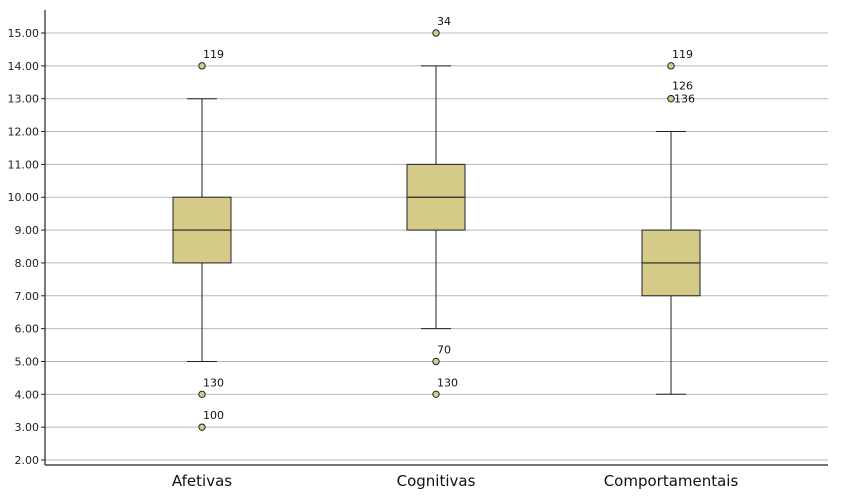 The image size is (850, 498). Describe the element at coordinates (27, 460) in the screenshot. I see `y-tick-label: 2.00` at that location.